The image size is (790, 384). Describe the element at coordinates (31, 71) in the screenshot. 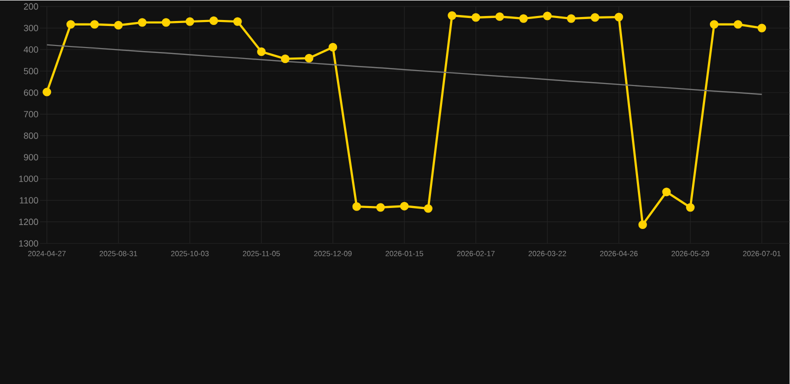

I see `y-tick-label: 500` at that location.